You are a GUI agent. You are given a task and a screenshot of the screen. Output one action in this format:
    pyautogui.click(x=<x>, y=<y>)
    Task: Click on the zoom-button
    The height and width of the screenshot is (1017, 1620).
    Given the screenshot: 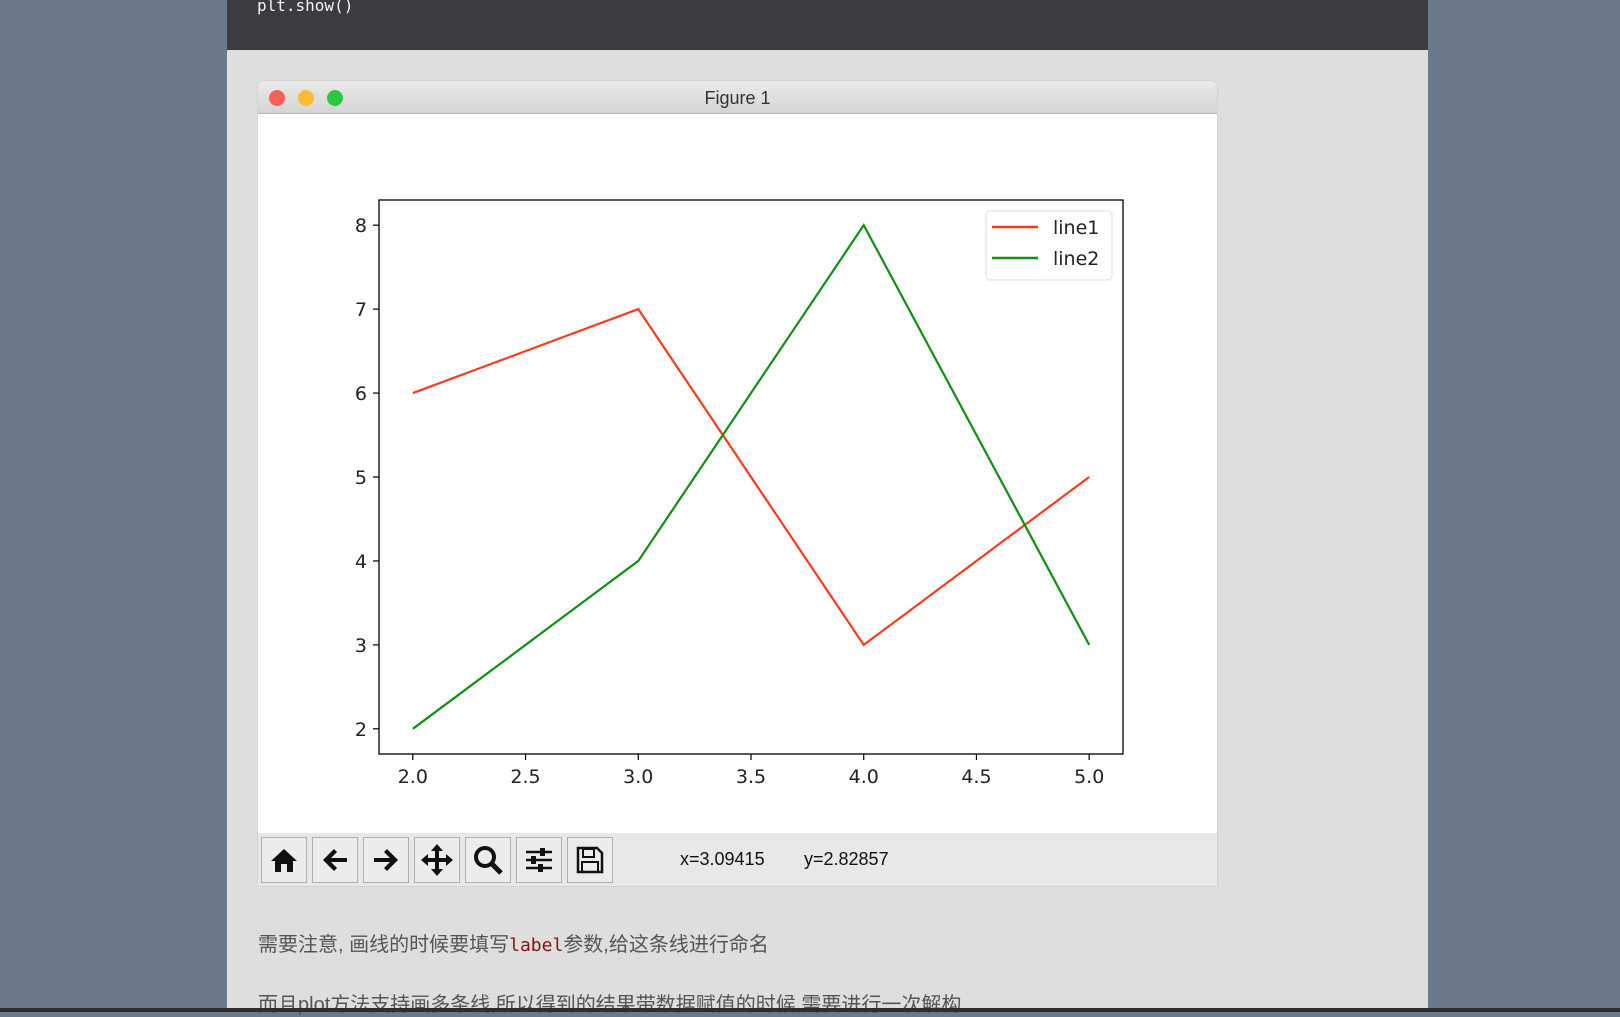 What is the action you would take?
    pyautogui.click(x=488, y=860)
    